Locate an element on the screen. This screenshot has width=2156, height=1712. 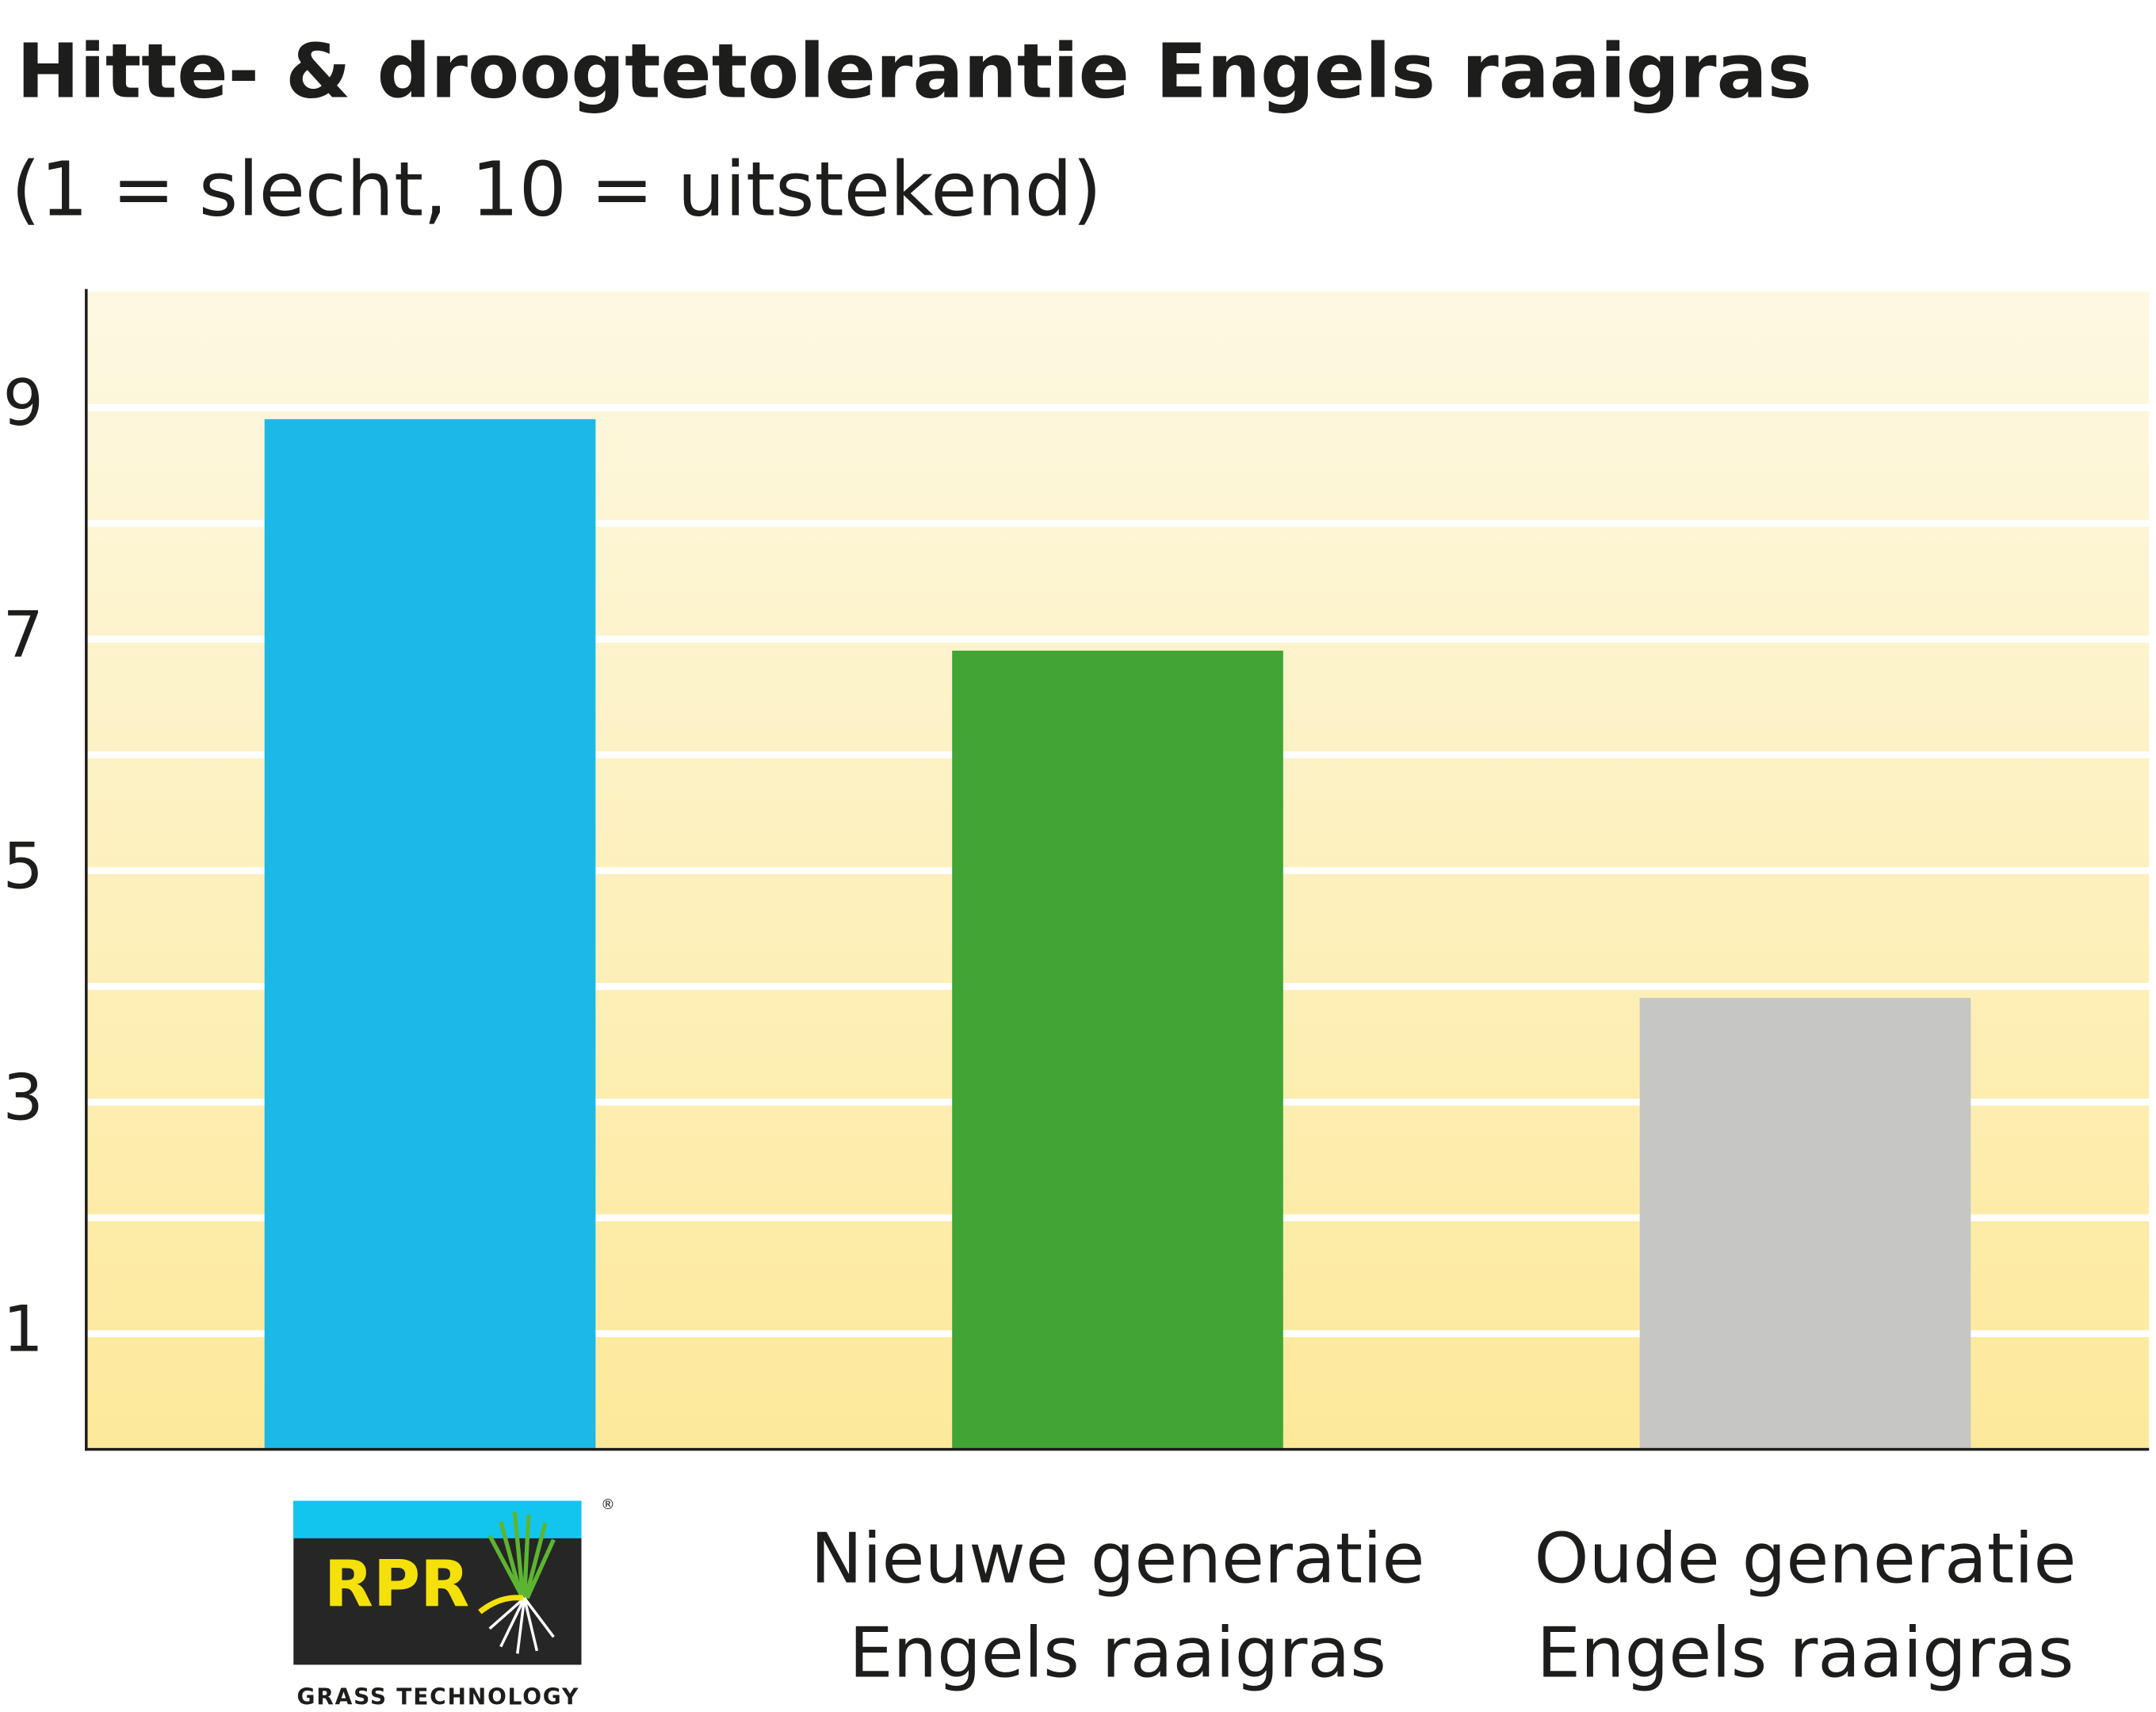
y-tick-label: 7 is located at coordinates (23, 635).